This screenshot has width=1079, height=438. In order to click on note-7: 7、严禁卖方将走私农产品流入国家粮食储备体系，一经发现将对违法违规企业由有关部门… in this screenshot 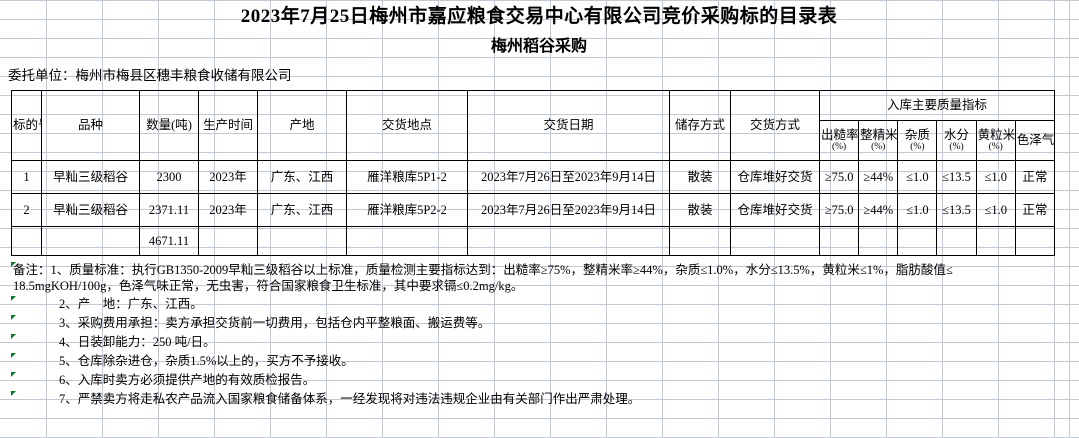, I will do `click(350, 399)`.